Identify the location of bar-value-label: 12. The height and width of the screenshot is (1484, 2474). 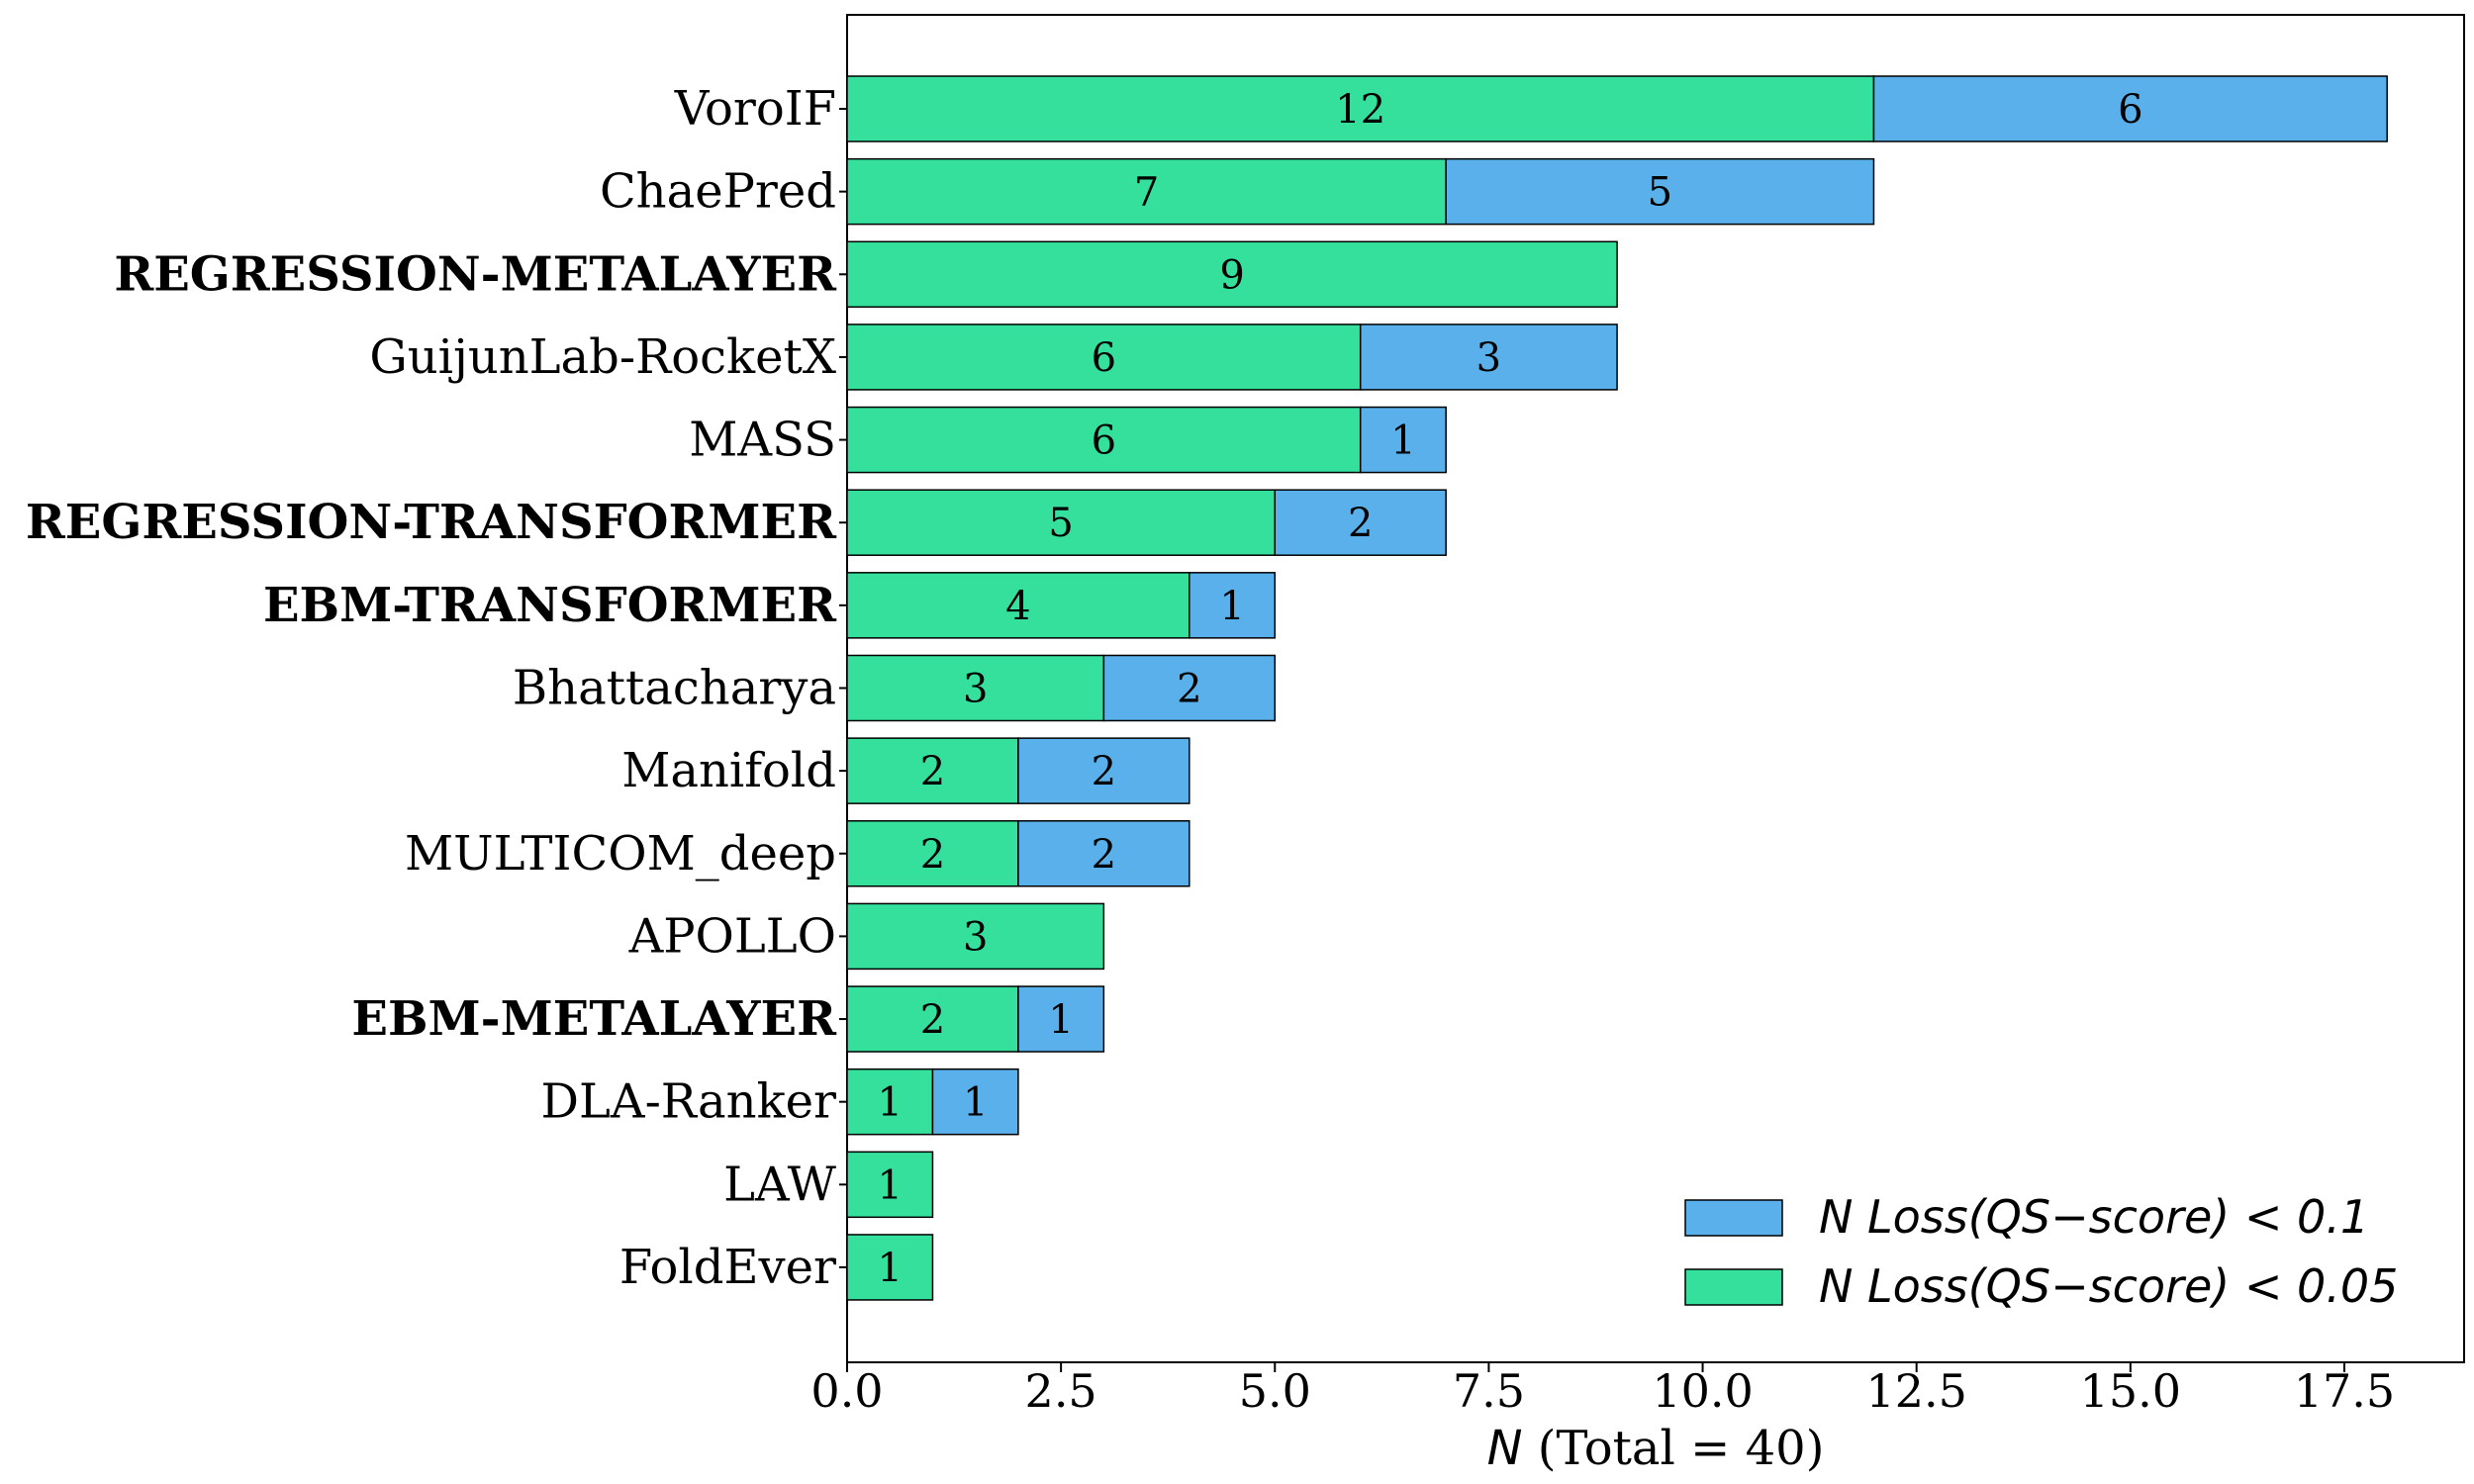
(1360, 110).